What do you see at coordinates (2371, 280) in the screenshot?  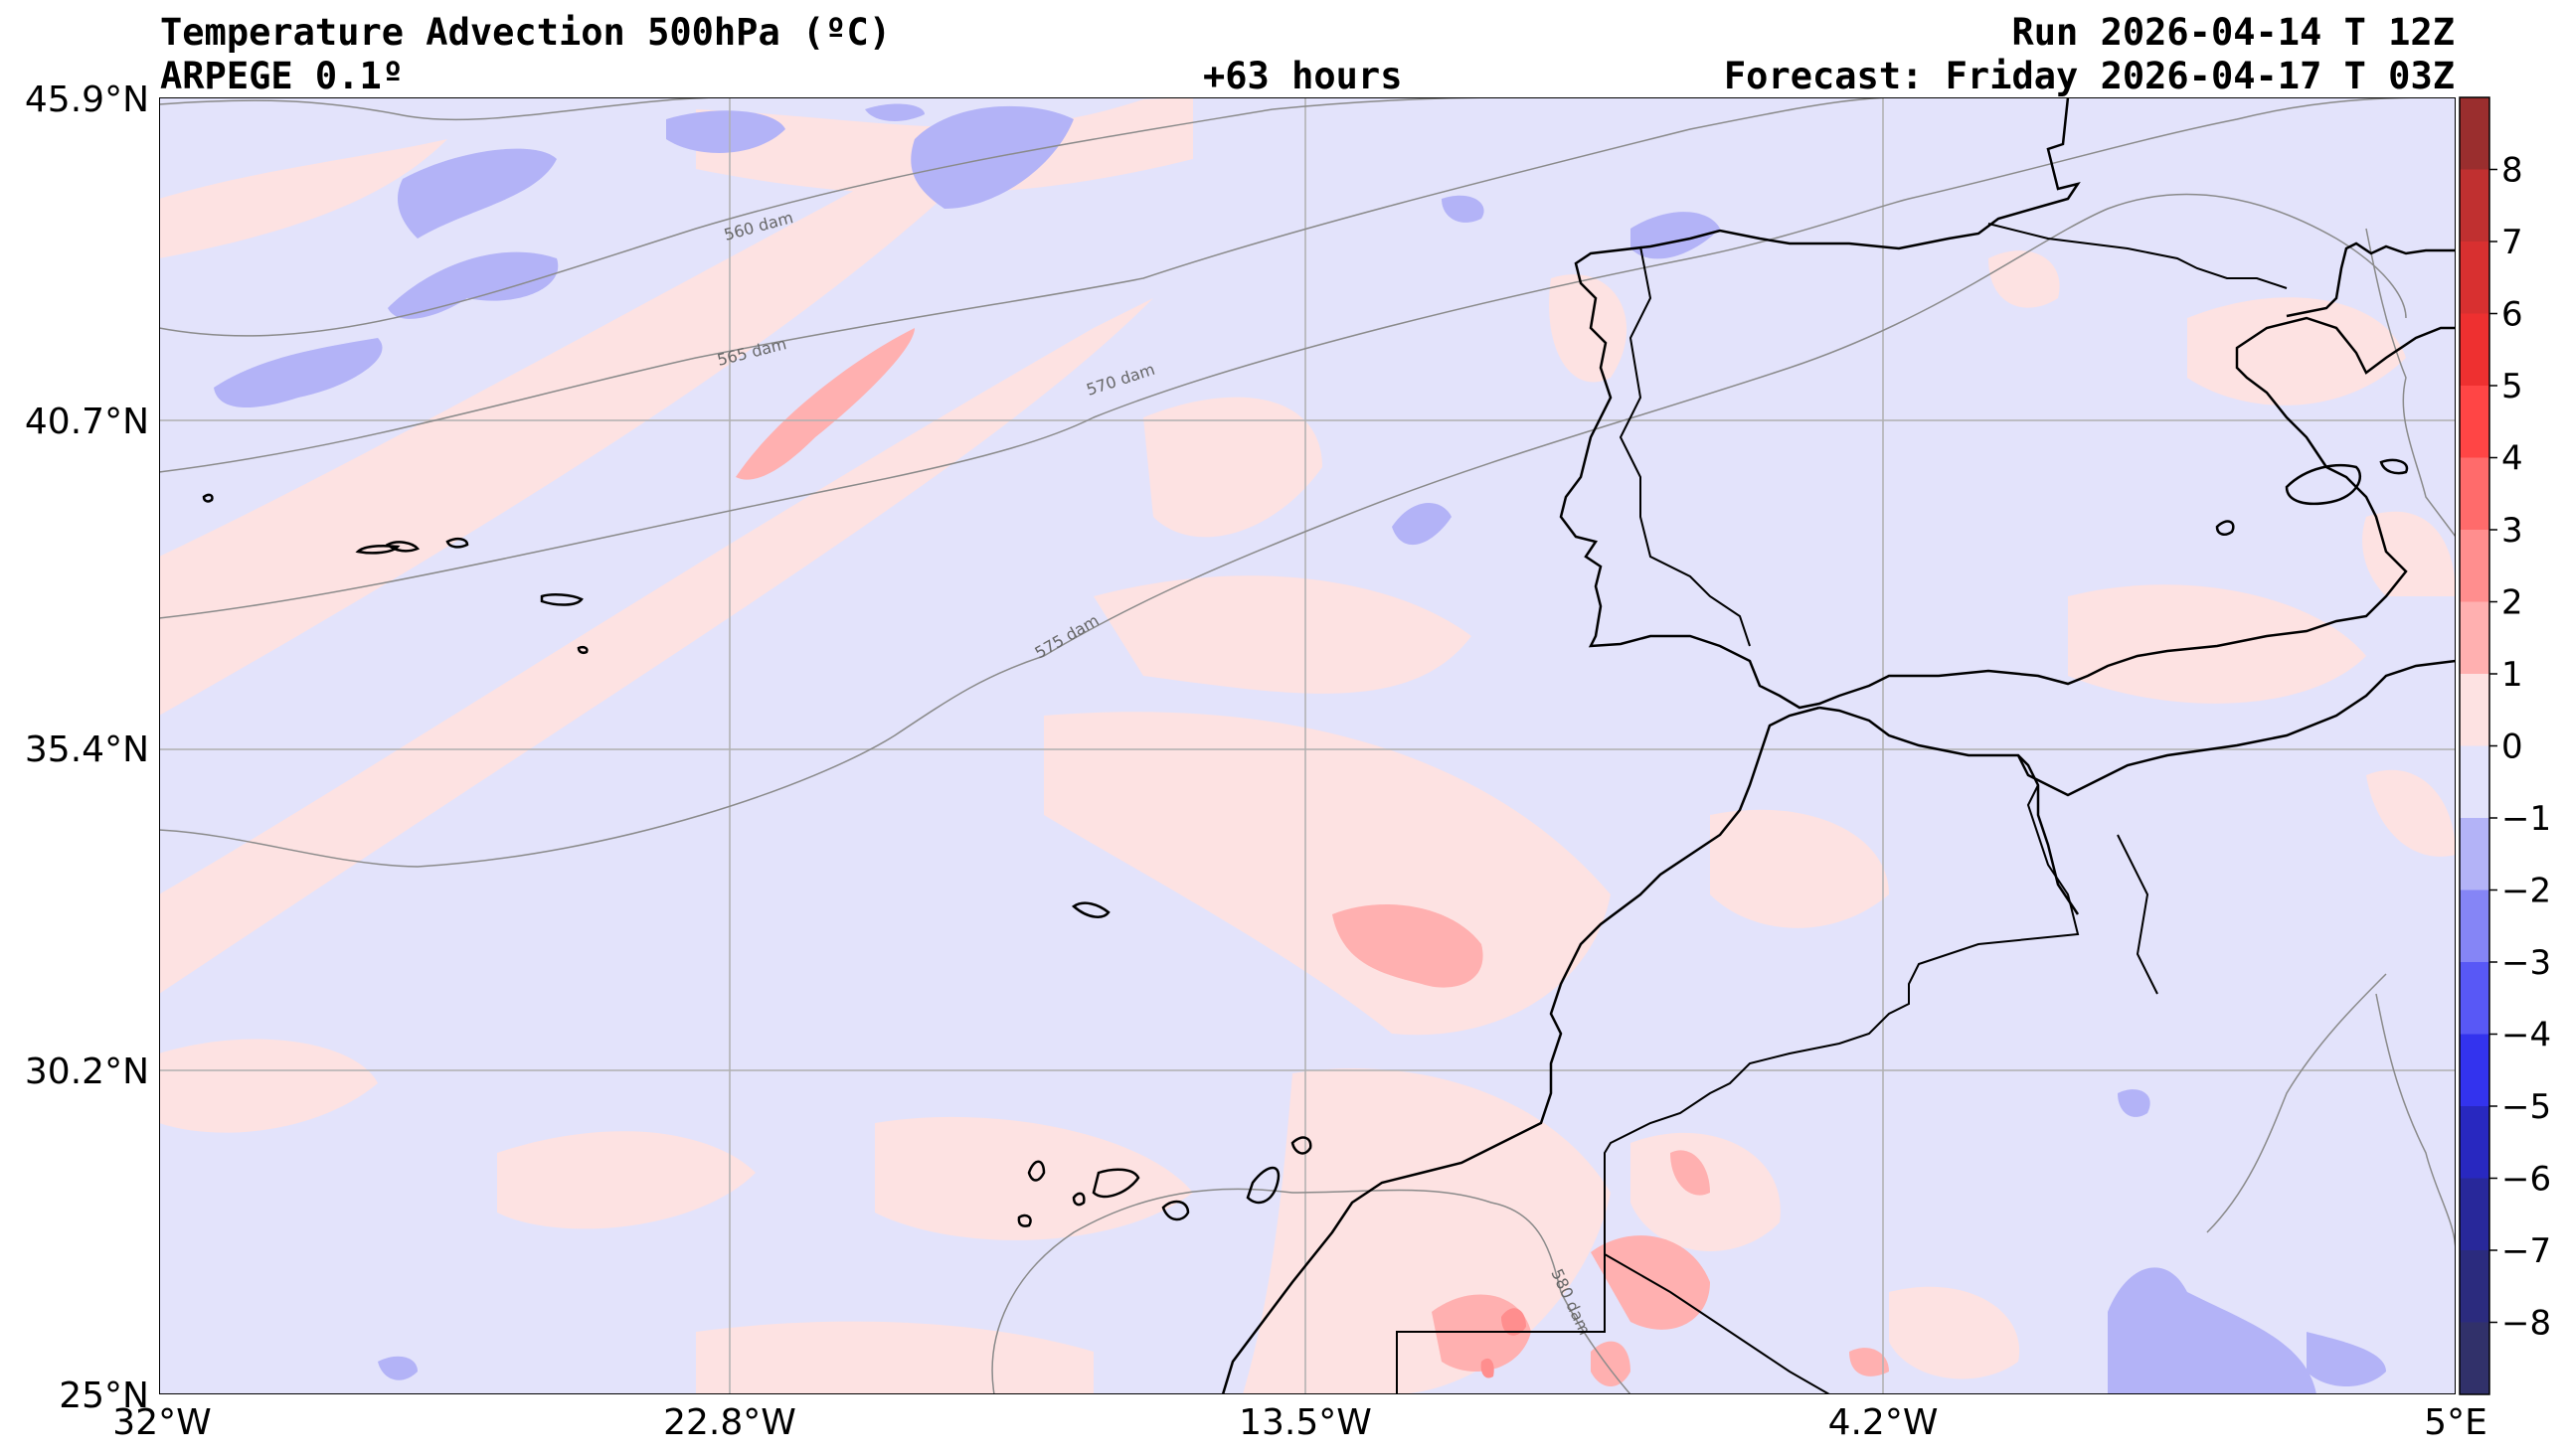 I see `france-coast` at bounding box center [2371, 280].